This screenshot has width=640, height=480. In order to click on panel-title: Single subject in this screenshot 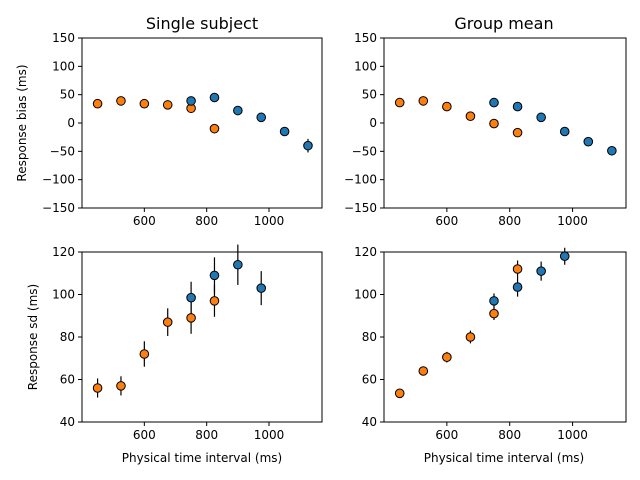, I will do `click(202, 23)`.